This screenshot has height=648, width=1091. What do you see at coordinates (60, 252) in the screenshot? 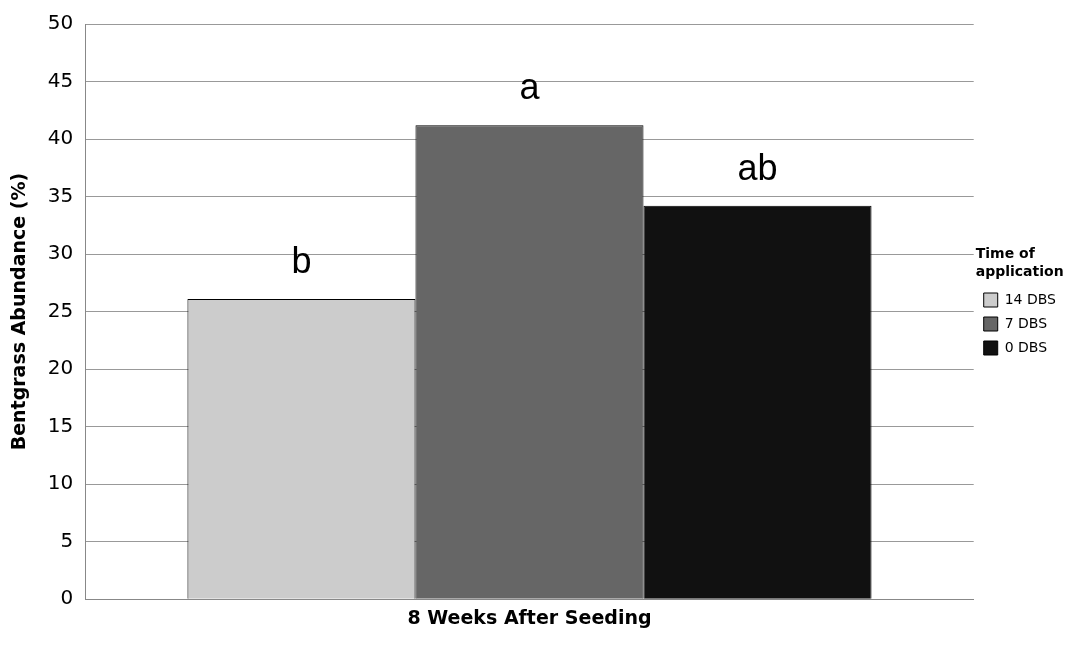
I see `y-tick-label: 30` at bounding box center [60, 252].